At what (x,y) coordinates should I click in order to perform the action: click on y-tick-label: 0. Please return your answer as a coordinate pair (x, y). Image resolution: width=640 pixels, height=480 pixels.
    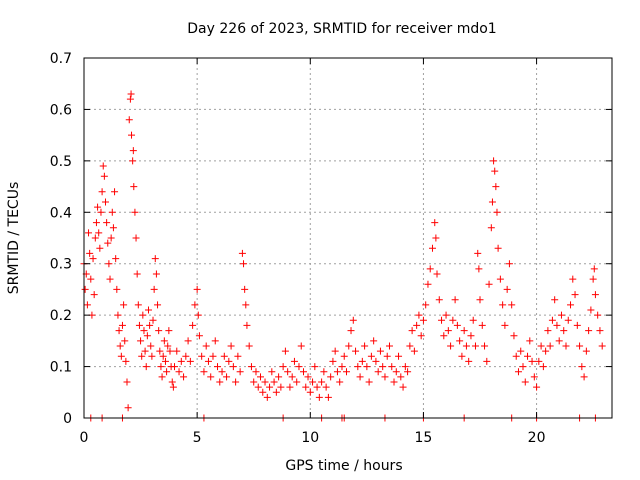
    Looking at the image, I should click on (67, 419).